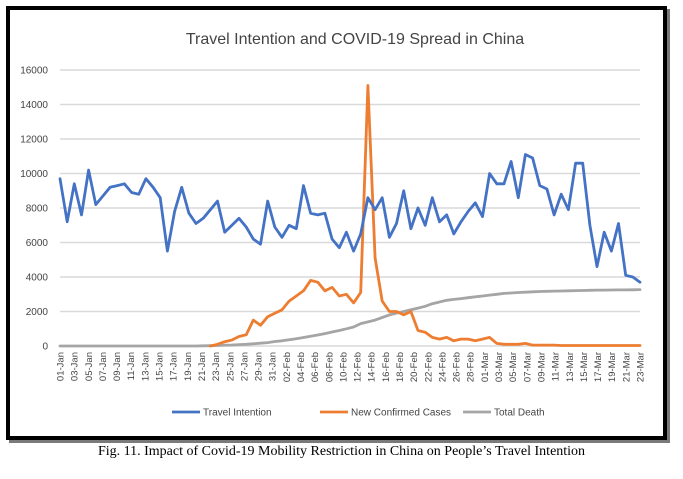 The width and height of the screenshot is (683, 479). Describe the element at coordinates (230, 366) in the screenshot. I see `x-tick-label: 25-Jan` at that location.